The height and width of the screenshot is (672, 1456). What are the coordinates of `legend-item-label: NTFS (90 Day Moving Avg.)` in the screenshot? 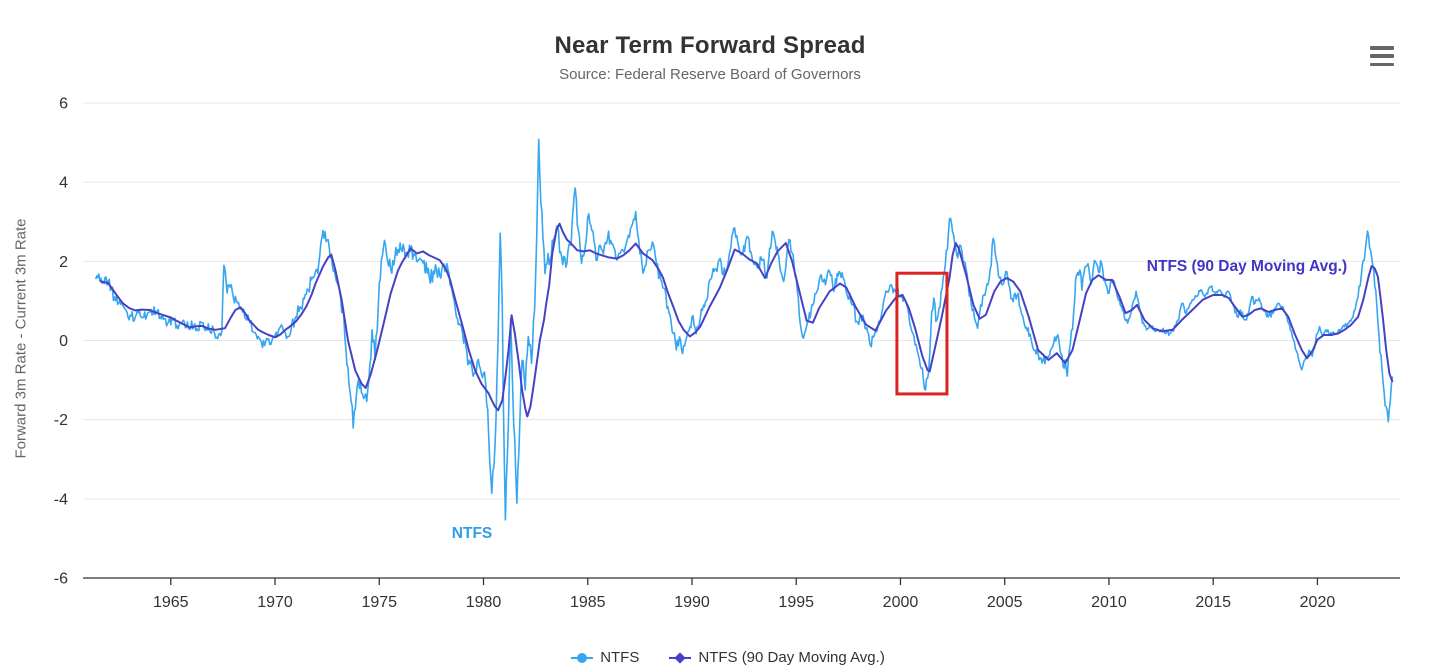 It's located at (791, 657).